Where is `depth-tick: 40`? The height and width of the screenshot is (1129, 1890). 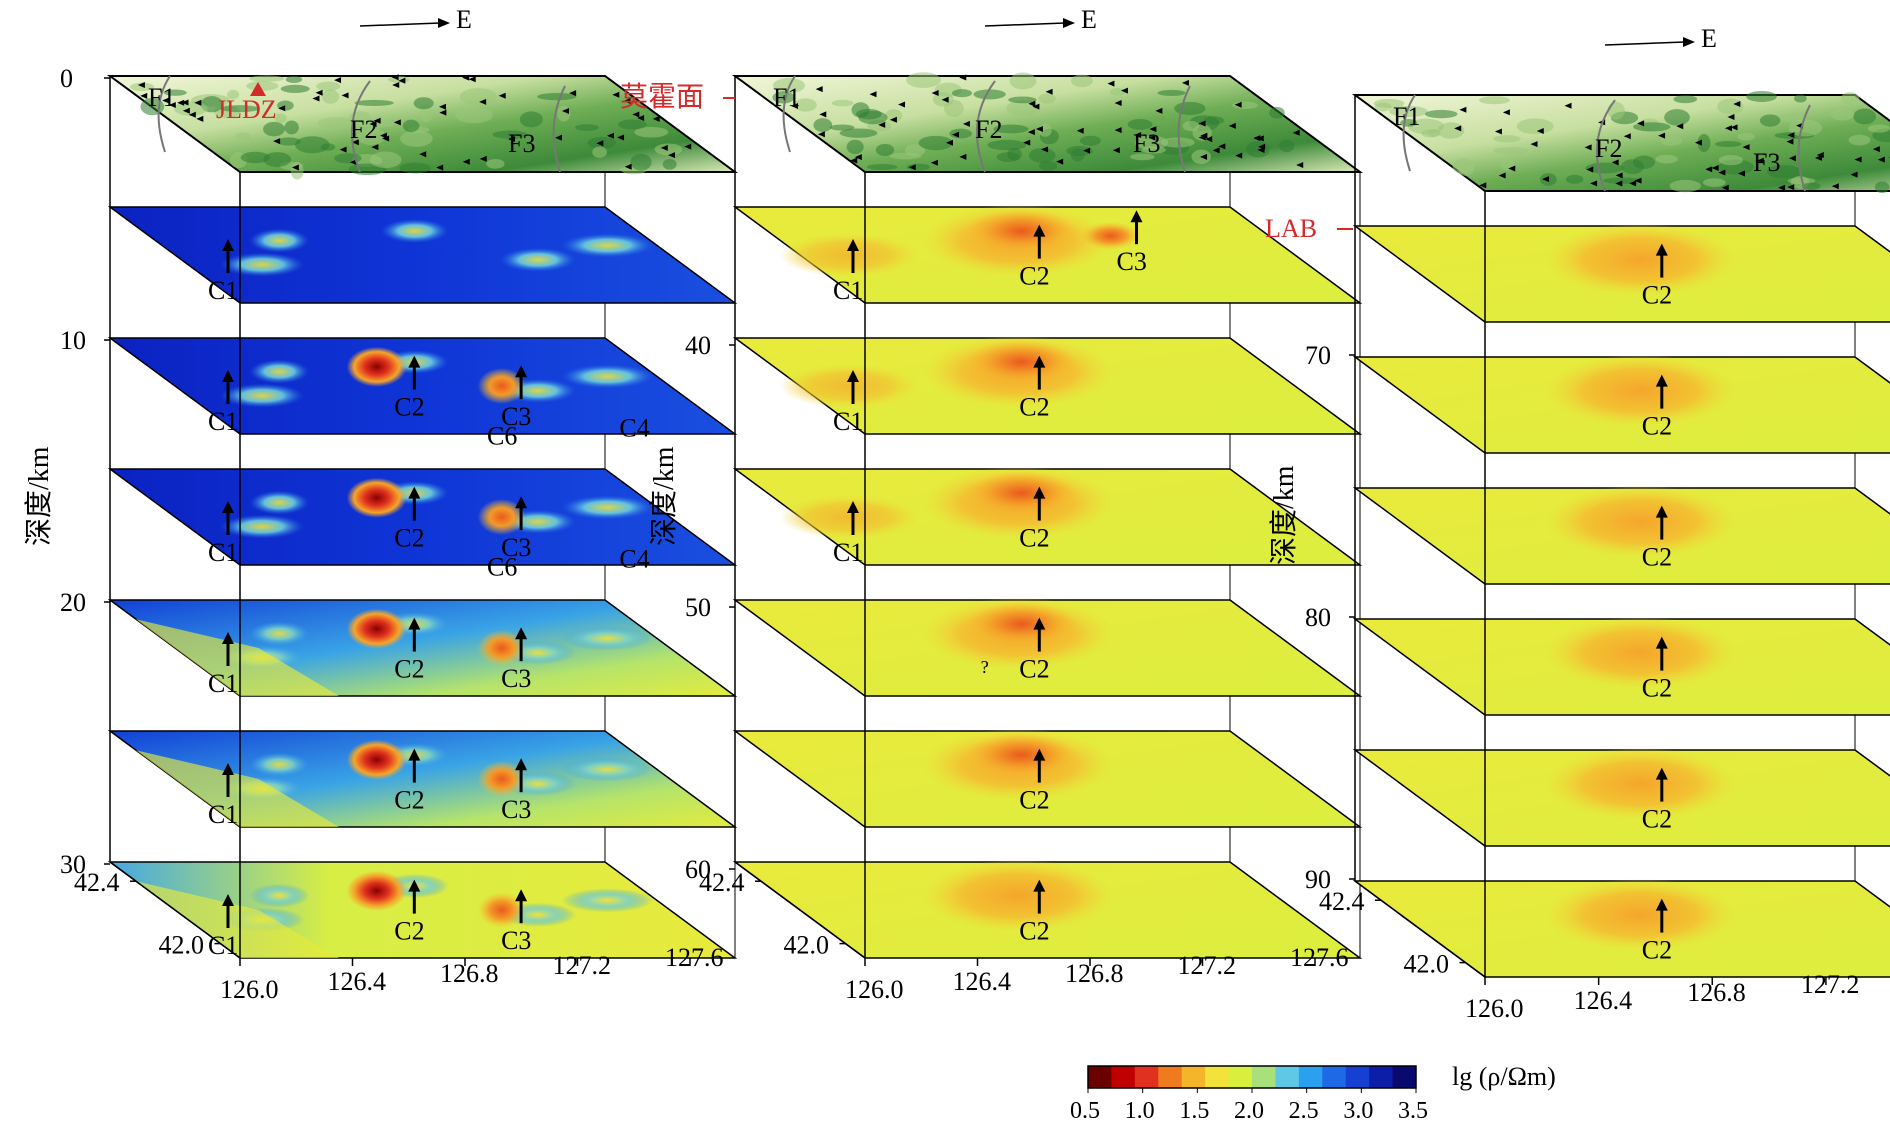
depth-tick: 40 is located at coordinates (698, 345).